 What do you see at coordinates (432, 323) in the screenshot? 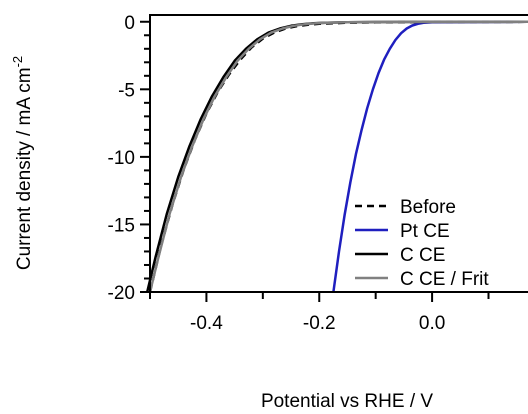
I see `x-tick-label: 0.0` at bounding box center [432, 323].